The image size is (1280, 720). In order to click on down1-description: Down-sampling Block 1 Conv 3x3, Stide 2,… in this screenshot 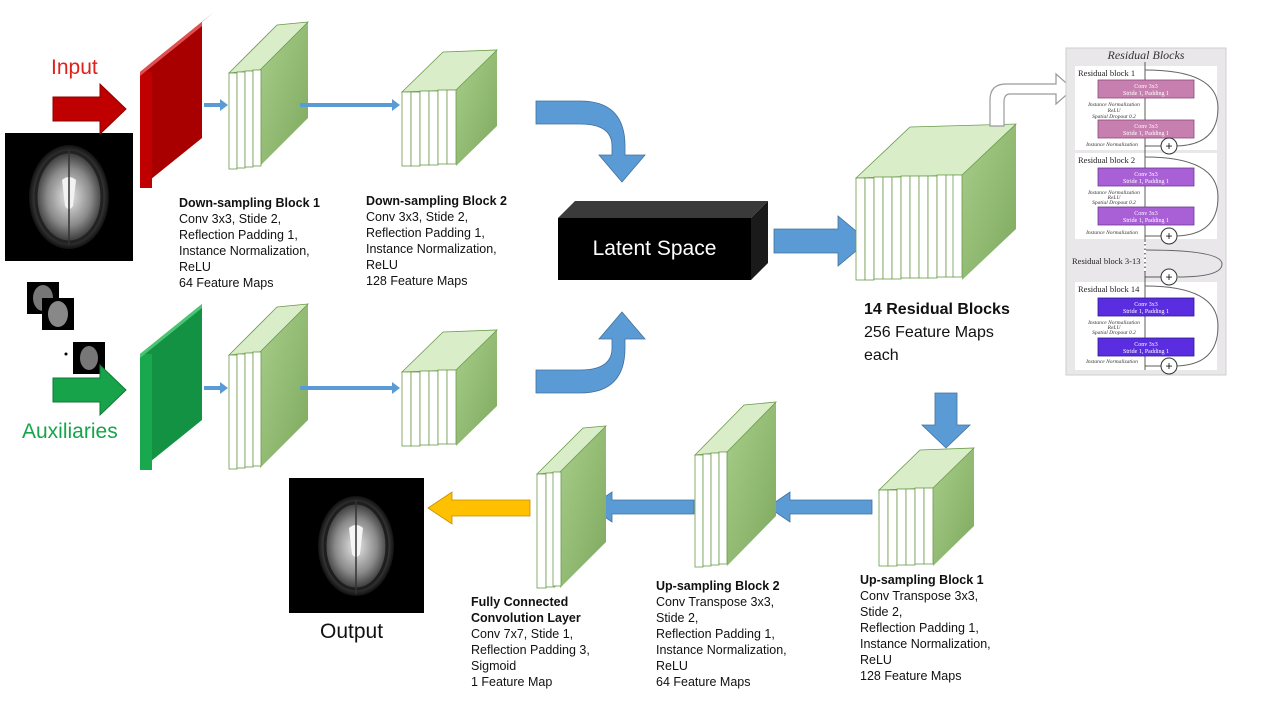, I will do `click(249, 243)`.